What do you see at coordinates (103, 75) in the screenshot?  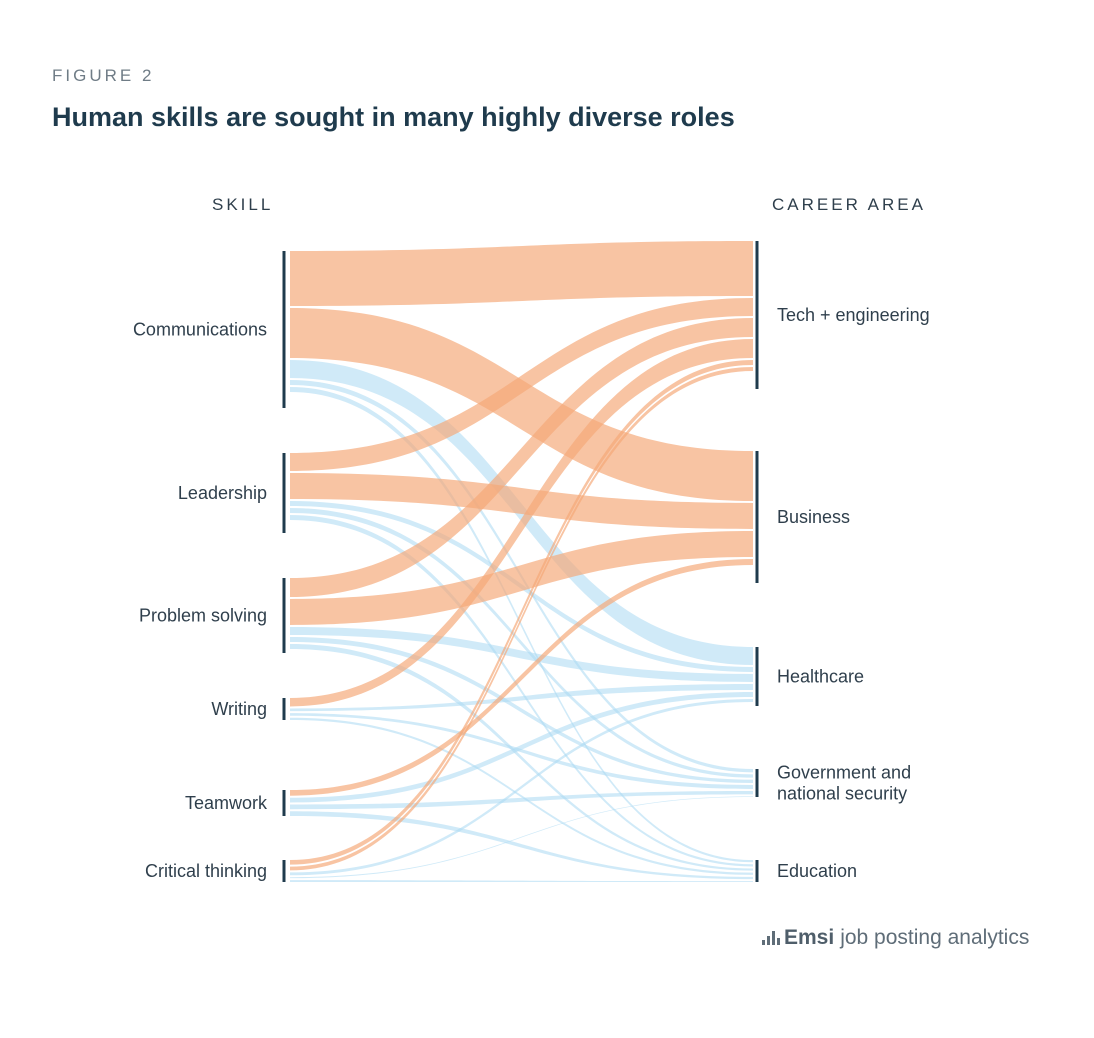 I see `figure-label: FIGURE 2` at bounding box center [103, 75].